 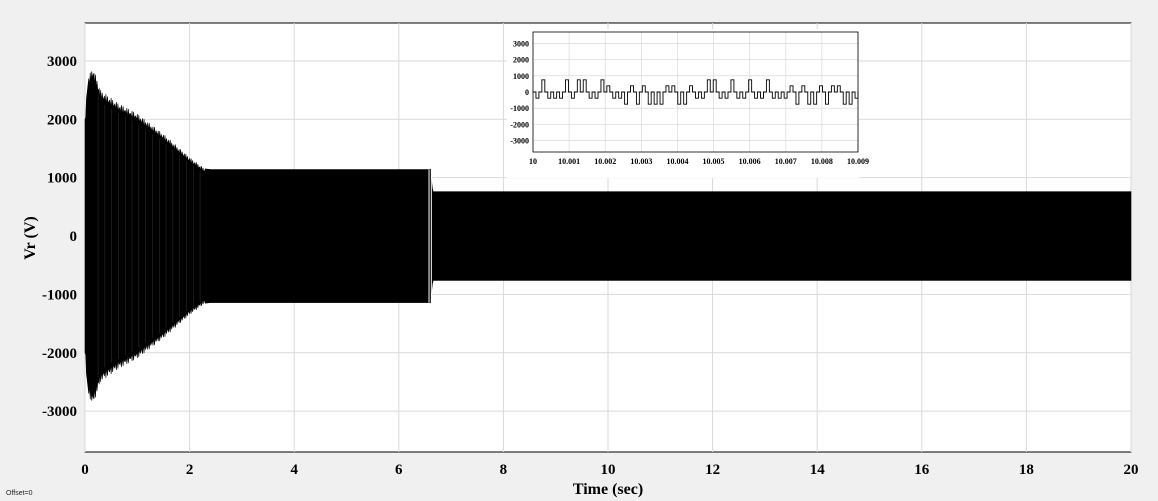 I want to click on inset-y-tick-label: 1000, so click(x=521, y=76).